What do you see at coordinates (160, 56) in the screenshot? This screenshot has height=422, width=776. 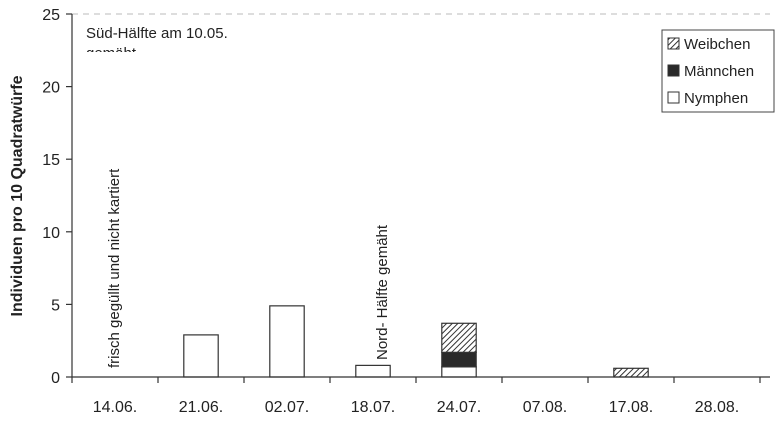 I see `annotation-cover` at bounding box center [160, 56].